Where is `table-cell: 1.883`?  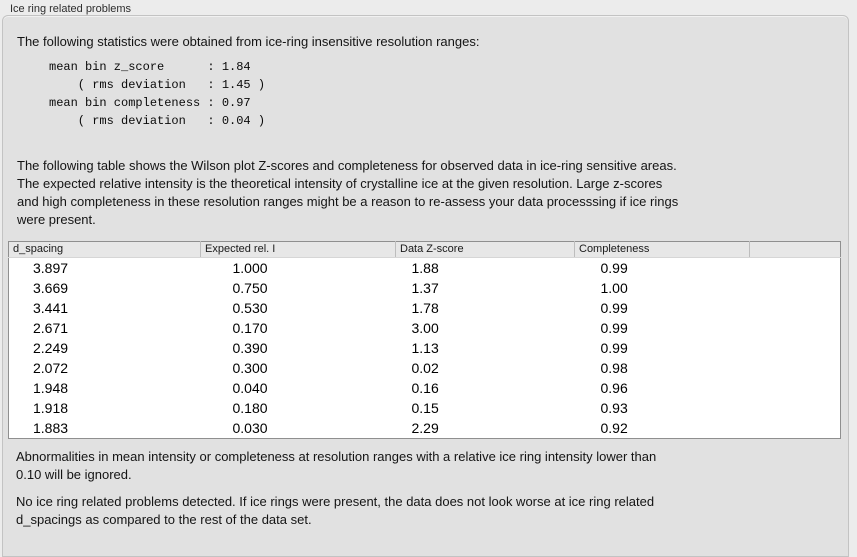 table-cell: 1.883 is located at coordinates (51, 428).